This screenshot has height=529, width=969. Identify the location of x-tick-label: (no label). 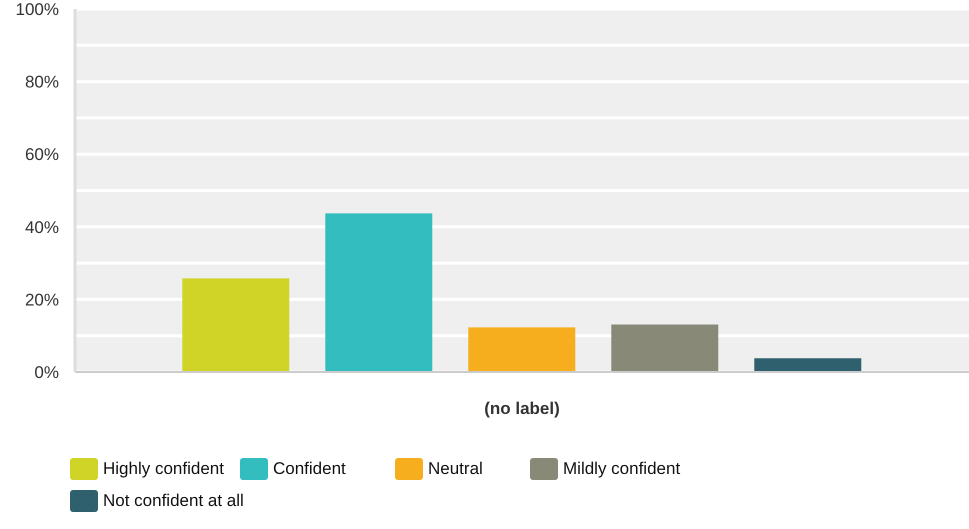
(522, 408).